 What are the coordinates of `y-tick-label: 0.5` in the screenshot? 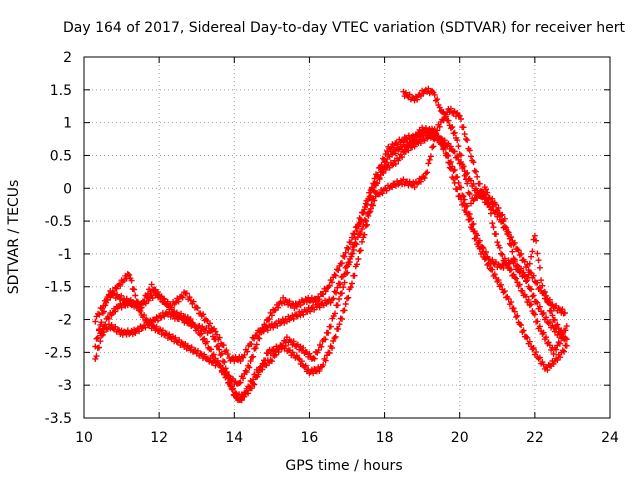 It's located at (61, 156).